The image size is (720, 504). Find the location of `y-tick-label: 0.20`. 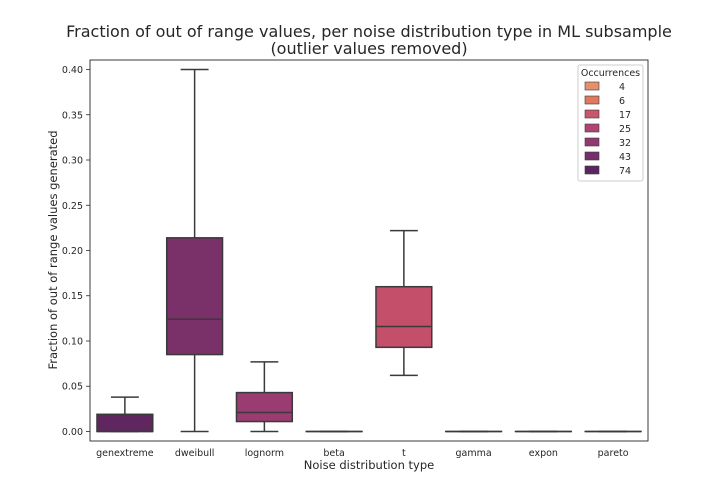

y-tick-label: 0.20 is located at coordinates (72, 251).